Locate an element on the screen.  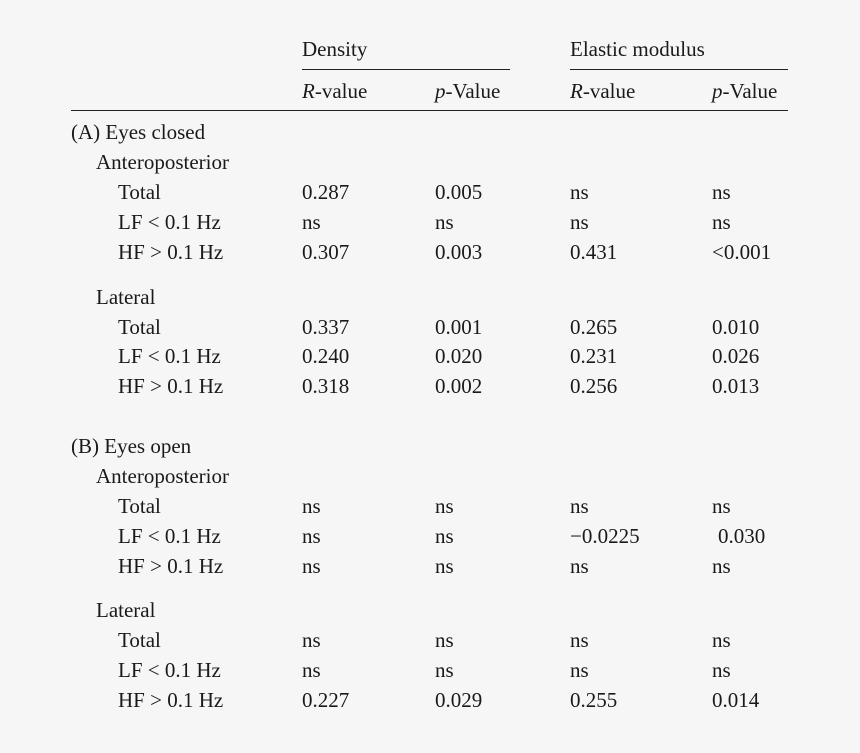
section-title: (B) Eyes open is located at coordinates (131, 446).